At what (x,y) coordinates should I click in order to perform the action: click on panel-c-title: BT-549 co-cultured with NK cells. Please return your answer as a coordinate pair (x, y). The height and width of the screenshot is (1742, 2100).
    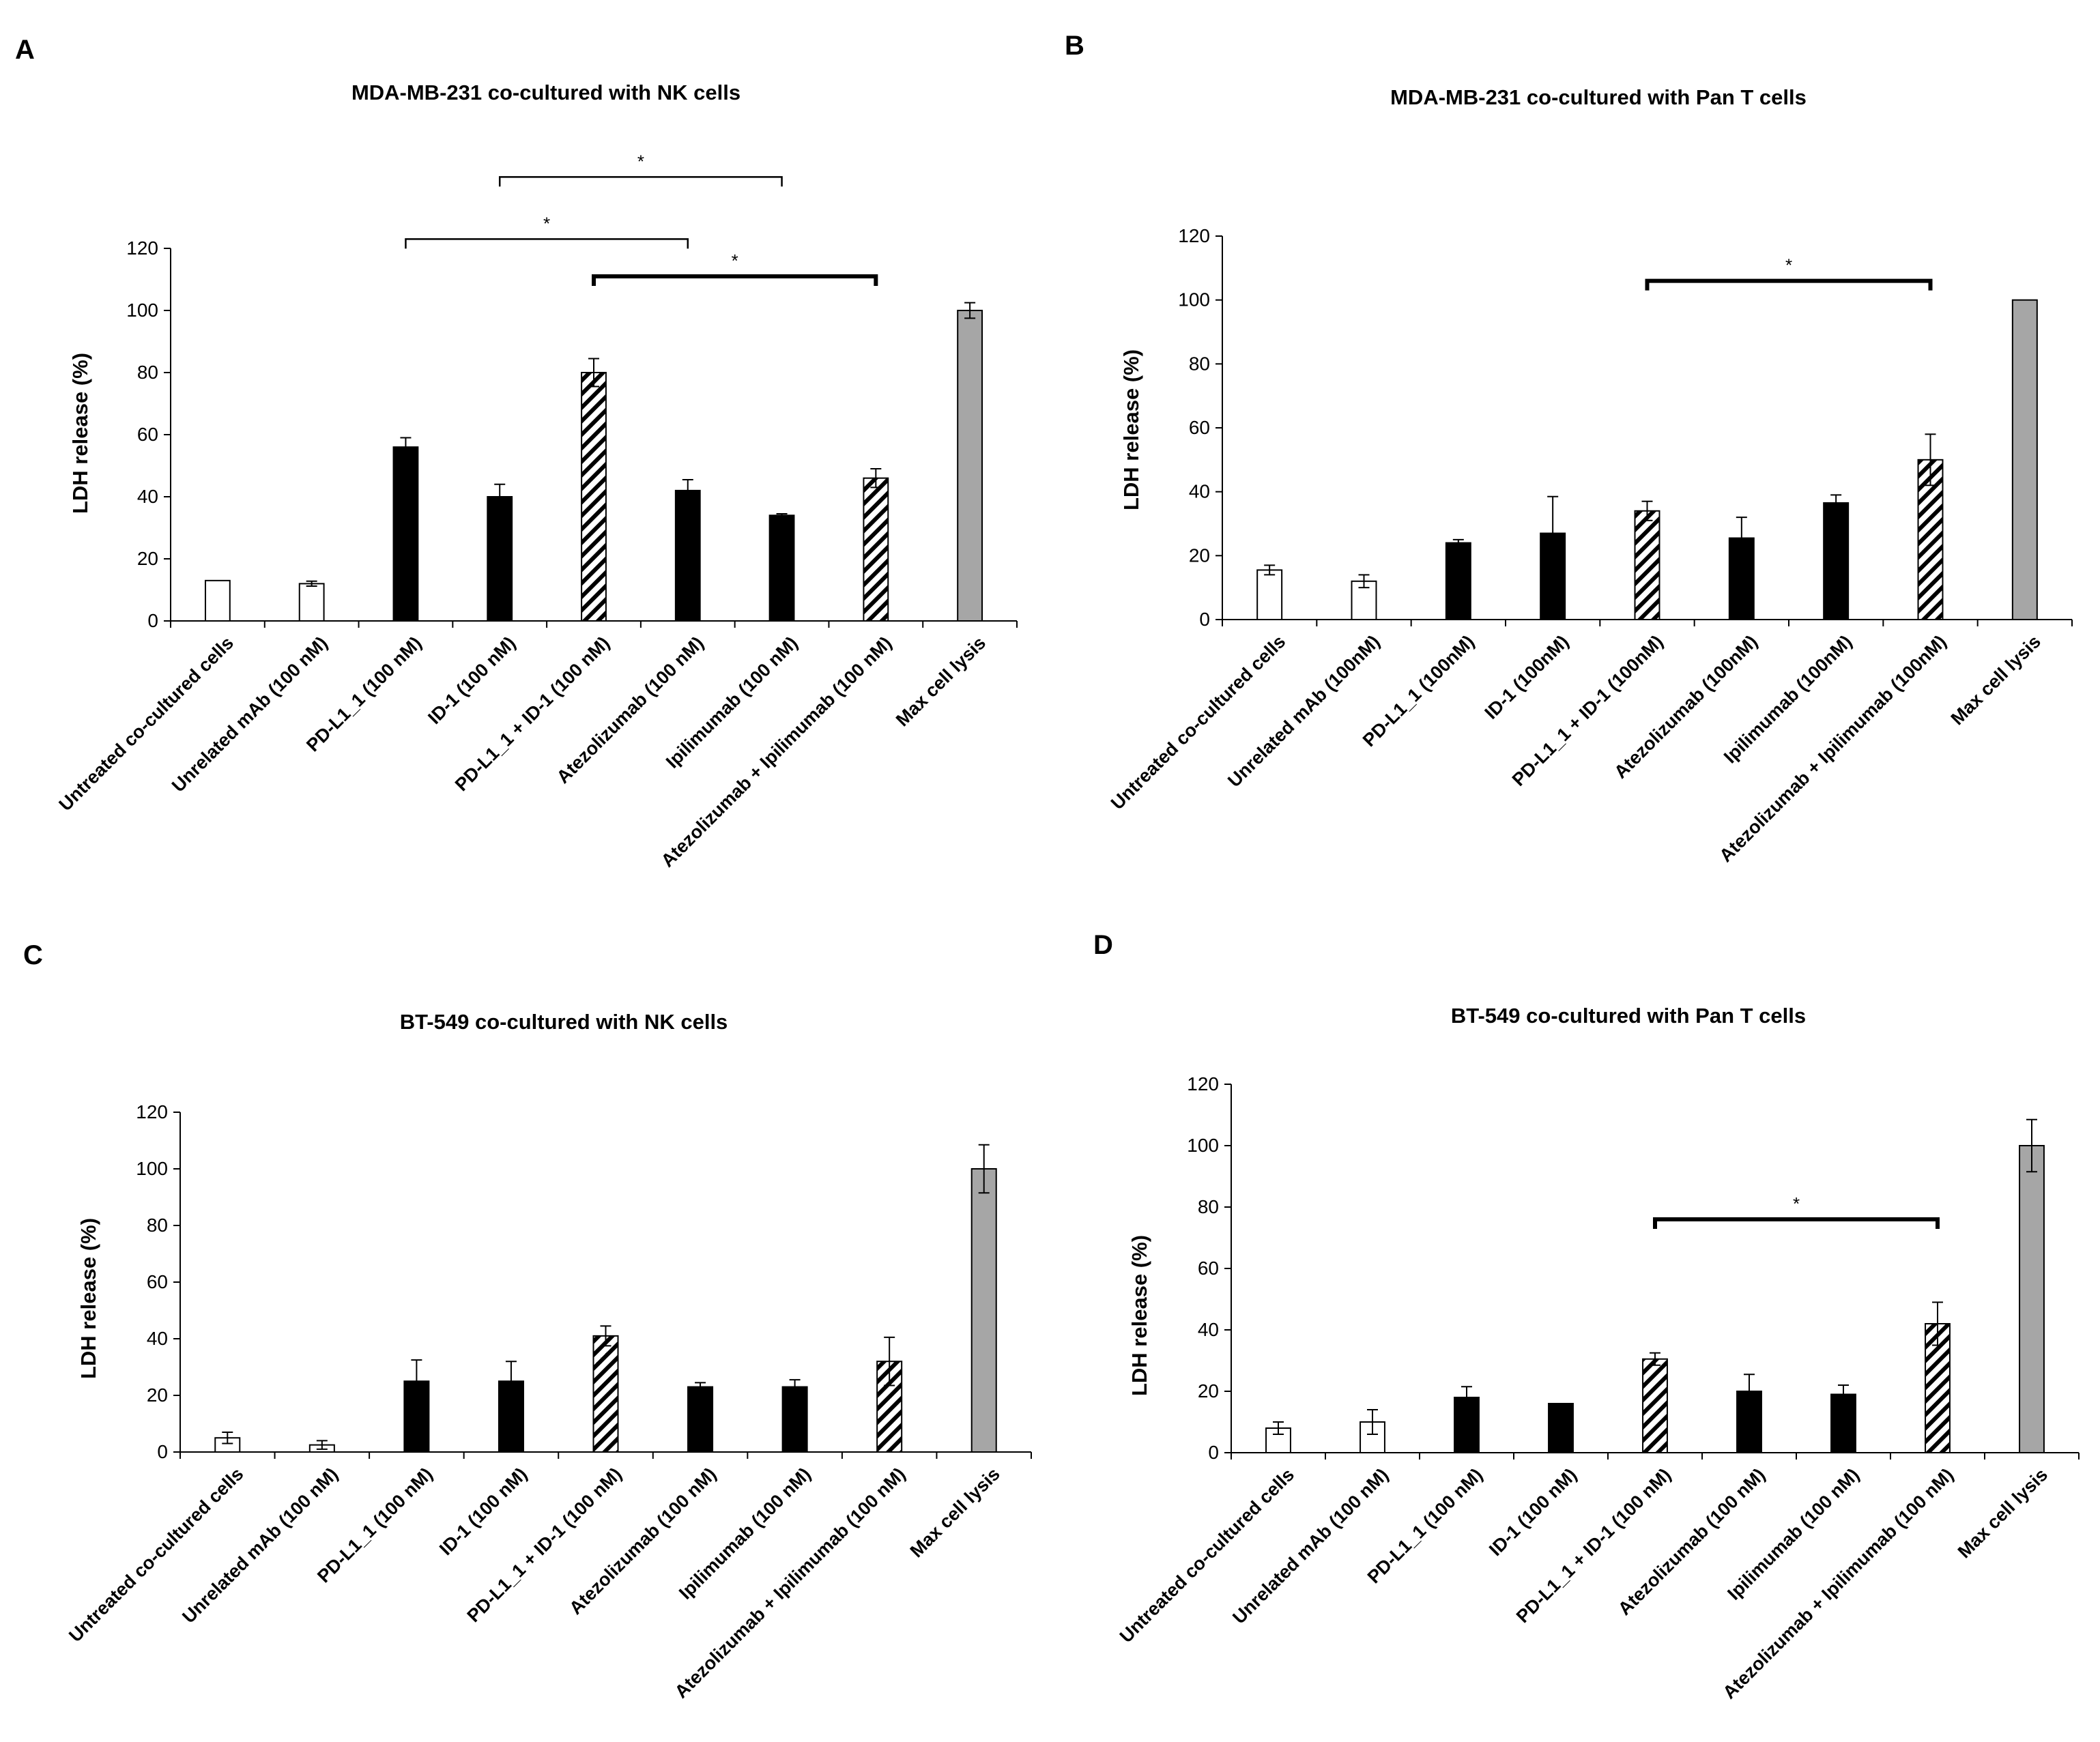
    Looking at the image, I should click on (564, 1022).